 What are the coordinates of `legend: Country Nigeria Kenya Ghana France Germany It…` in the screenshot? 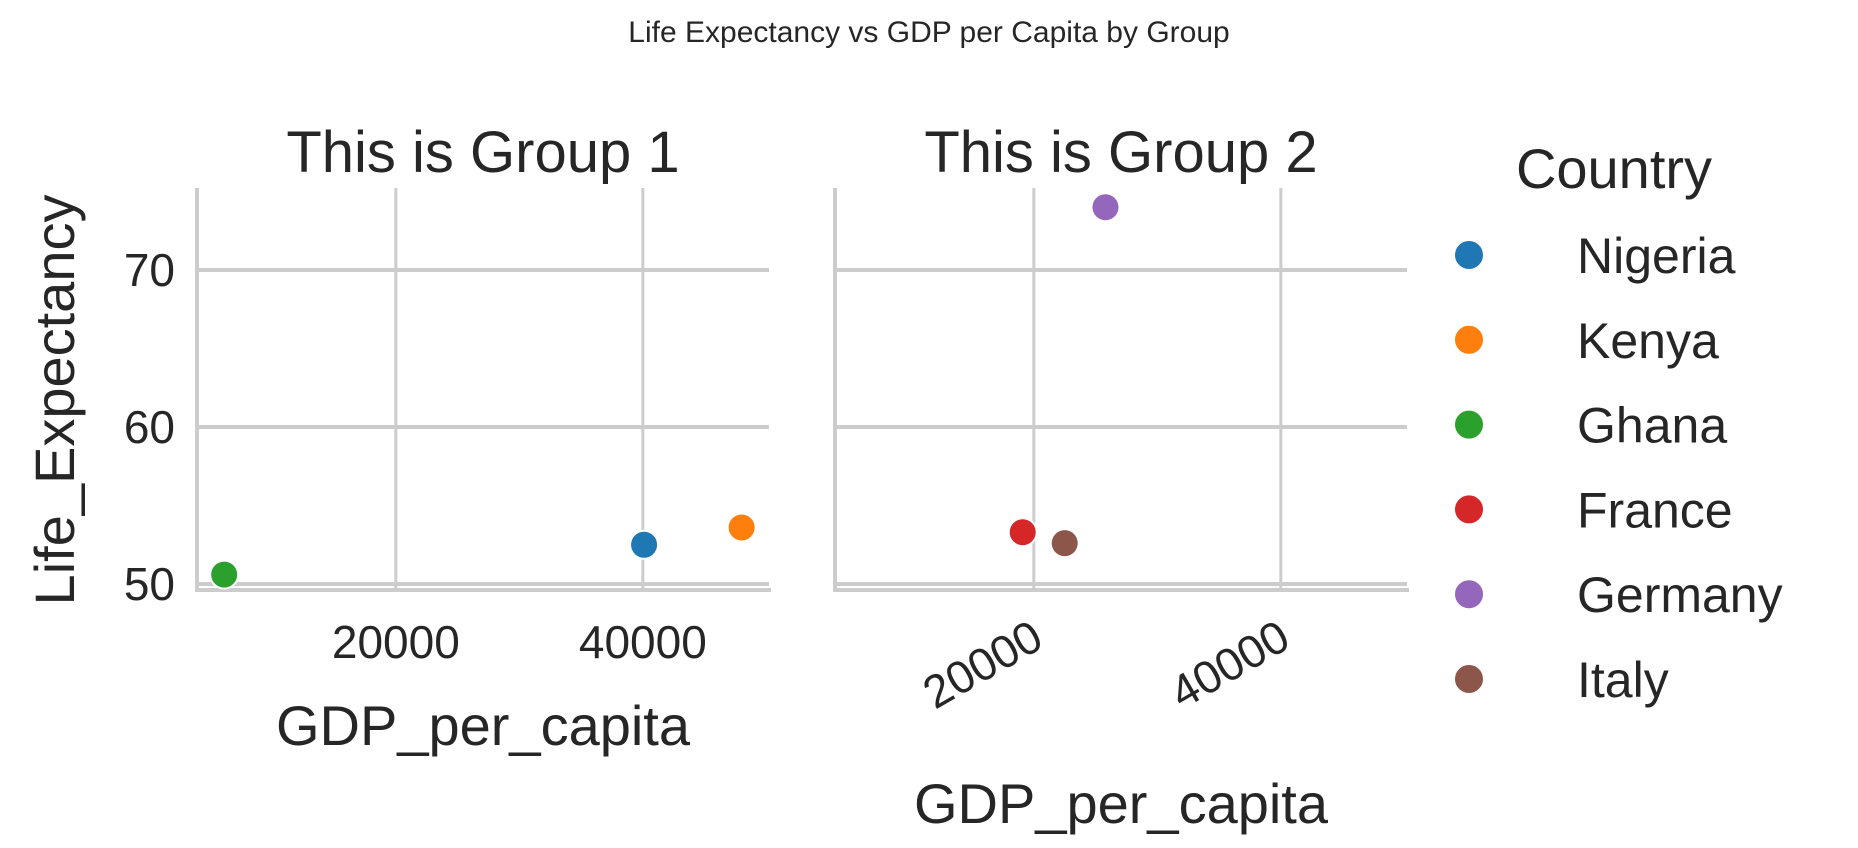 It's located at (1618, 422).